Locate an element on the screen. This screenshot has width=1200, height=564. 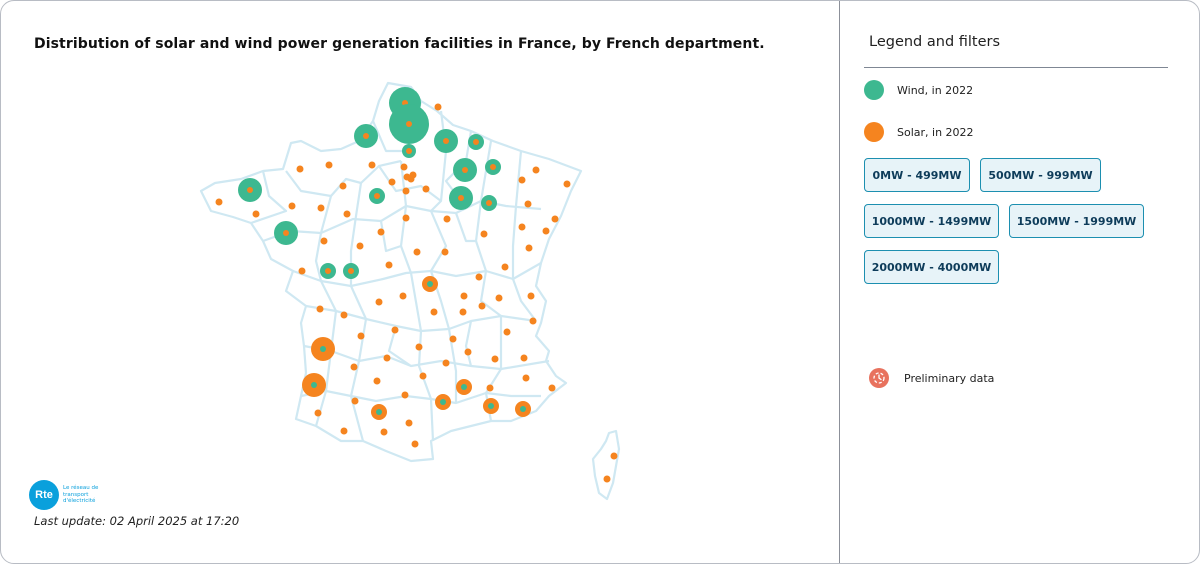
filter-0-499: 0MW - 499MW is located at coordinates (917, 175).